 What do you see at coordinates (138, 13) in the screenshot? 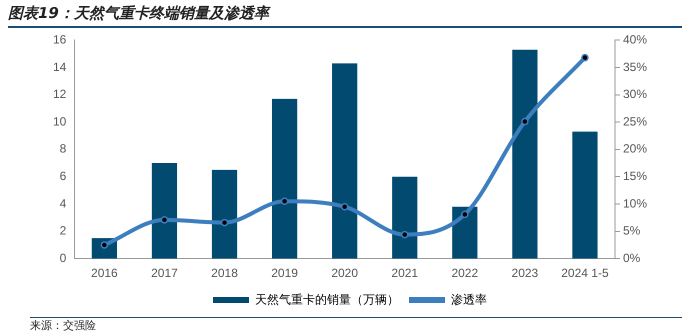
I see `chart-title: 图表19：天然气重卡终端销量及渗透率` at bounding box center [138, 13].